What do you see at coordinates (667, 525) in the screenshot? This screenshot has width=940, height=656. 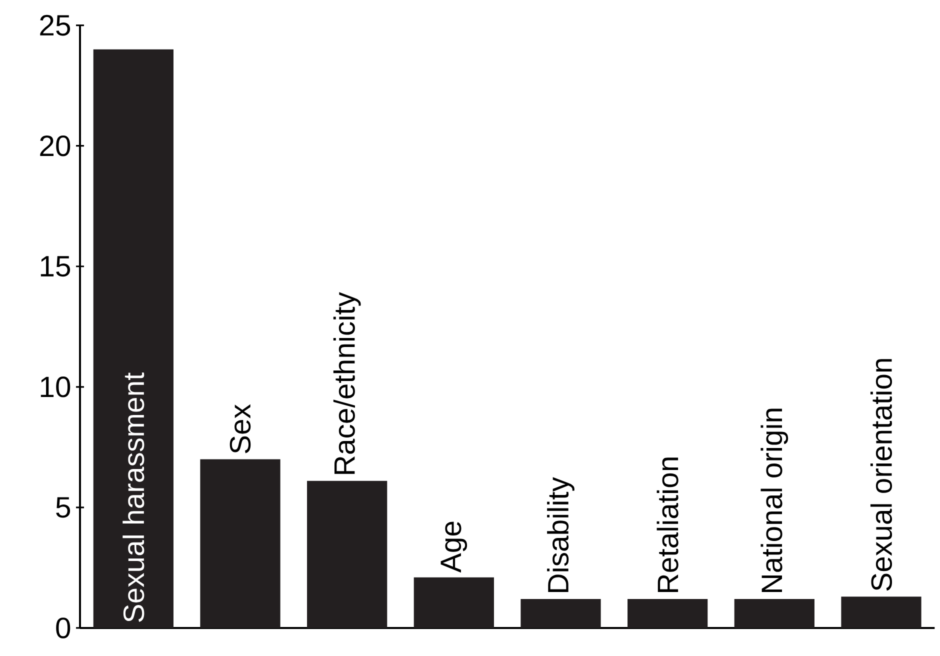 I see `x-tick-label: Retaliation` at bounding box center [667, 525].